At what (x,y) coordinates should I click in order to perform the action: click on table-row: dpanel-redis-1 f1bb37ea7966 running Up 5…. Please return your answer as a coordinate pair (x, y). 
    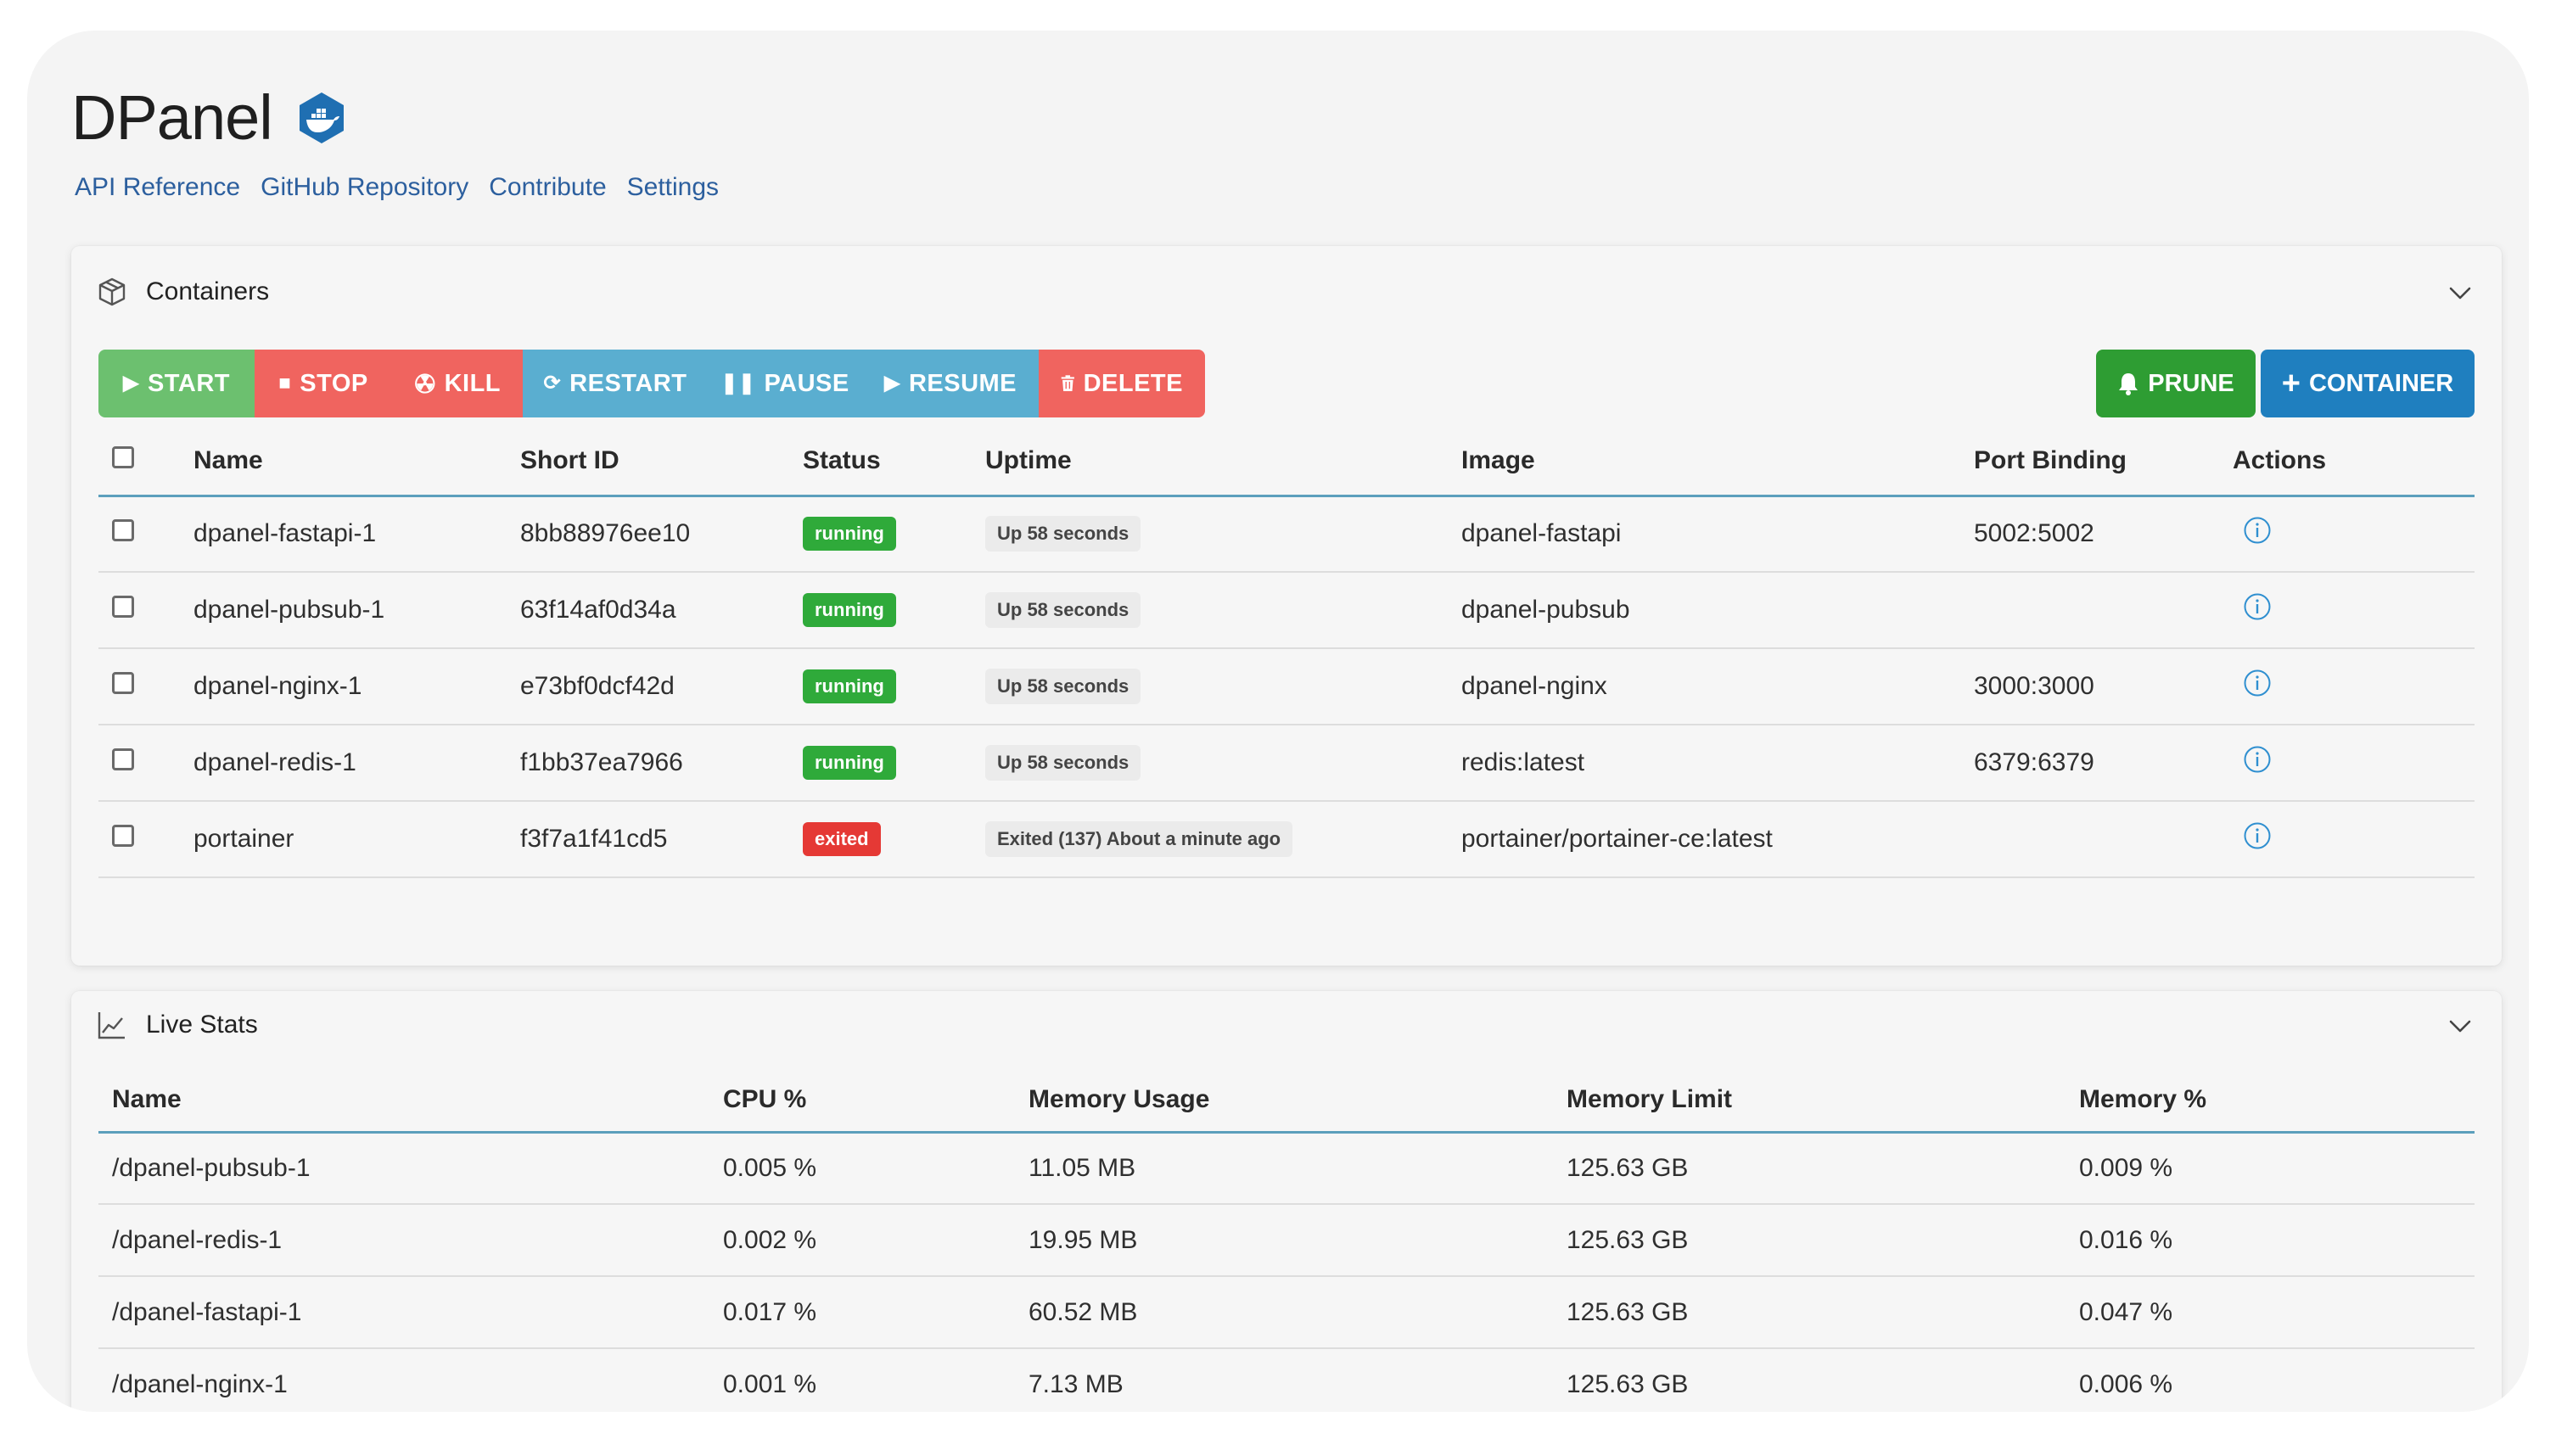
    Looking at the image, I should click on (1286, 763).